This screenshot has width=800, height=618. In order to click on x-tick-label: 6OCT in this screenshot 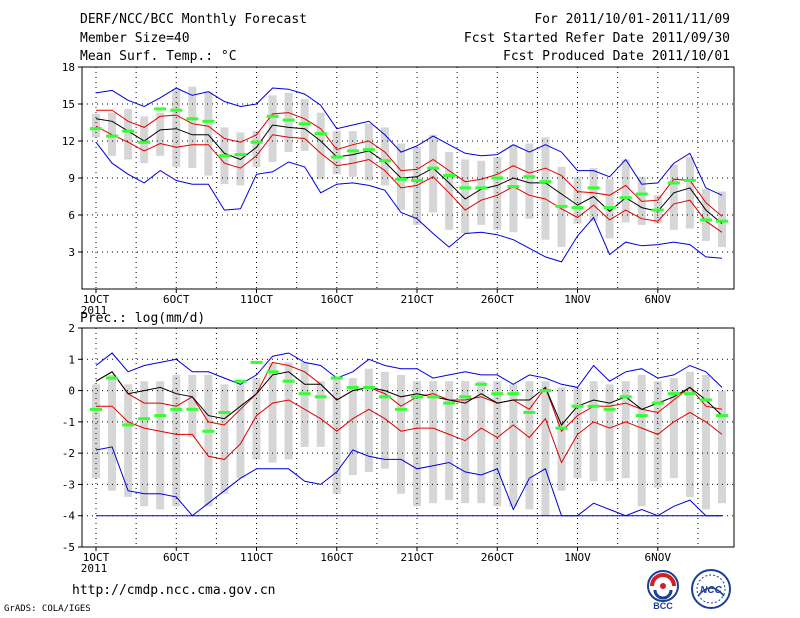, I will do `click(176, 557)`.